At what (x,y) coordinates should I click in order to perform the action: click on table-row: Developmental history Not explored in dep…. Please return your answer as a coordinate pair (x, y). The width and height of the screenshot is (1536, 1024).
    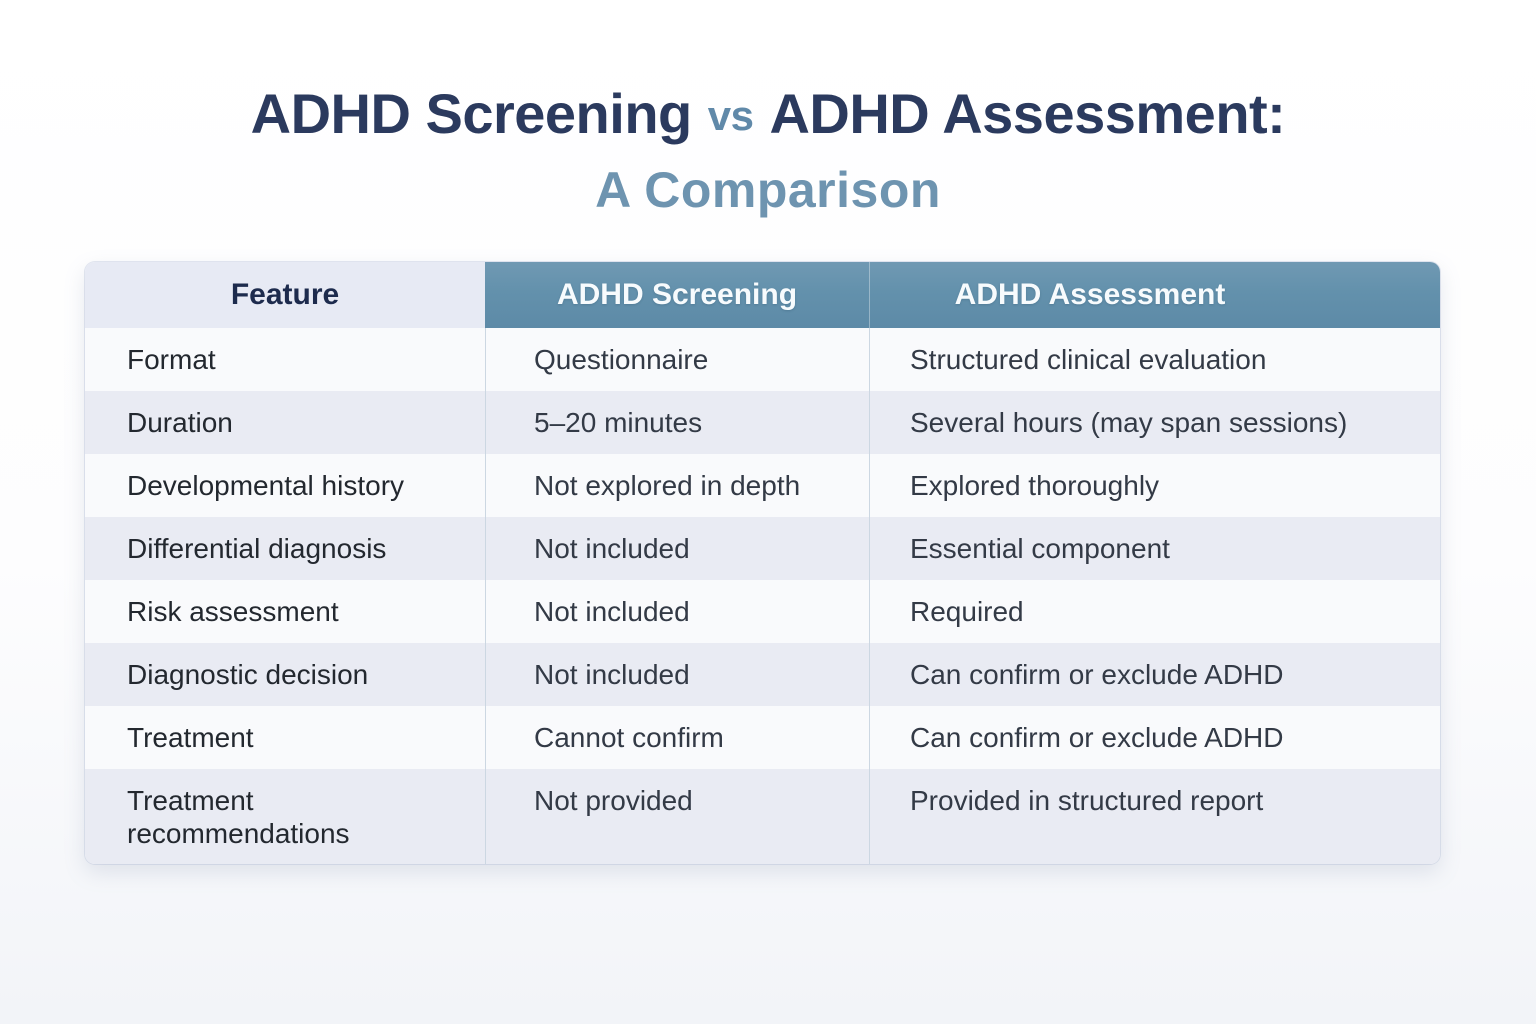
    Looking at the image, I should click on (762, 485).